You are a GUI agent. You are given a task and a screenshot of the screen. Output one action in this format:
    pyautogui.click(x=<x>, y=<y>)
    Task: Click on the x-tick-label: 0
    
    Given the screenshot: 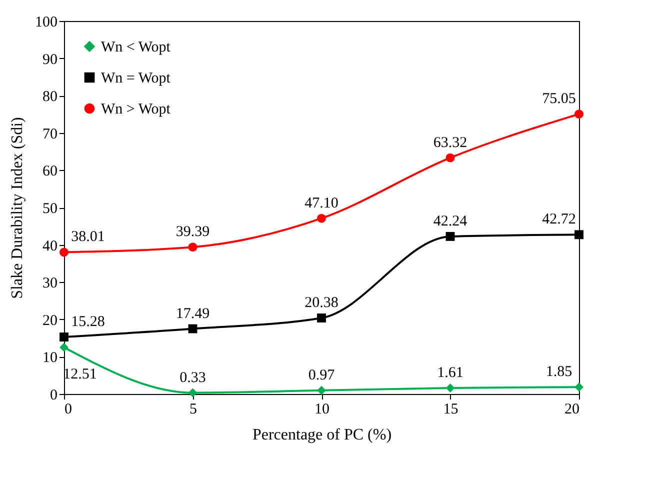 What is the action you would take?
    pyautogui.click(x=68, y=410)
    